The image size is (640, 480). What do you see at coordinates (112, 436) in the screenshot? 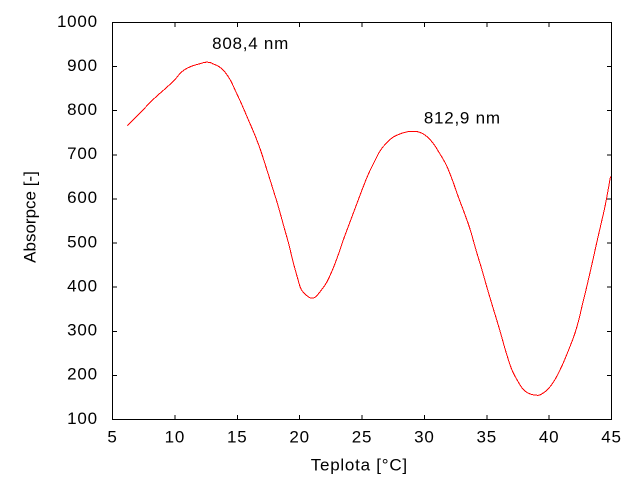
I see `svg-text: 5` at bounding box center [112, 436].